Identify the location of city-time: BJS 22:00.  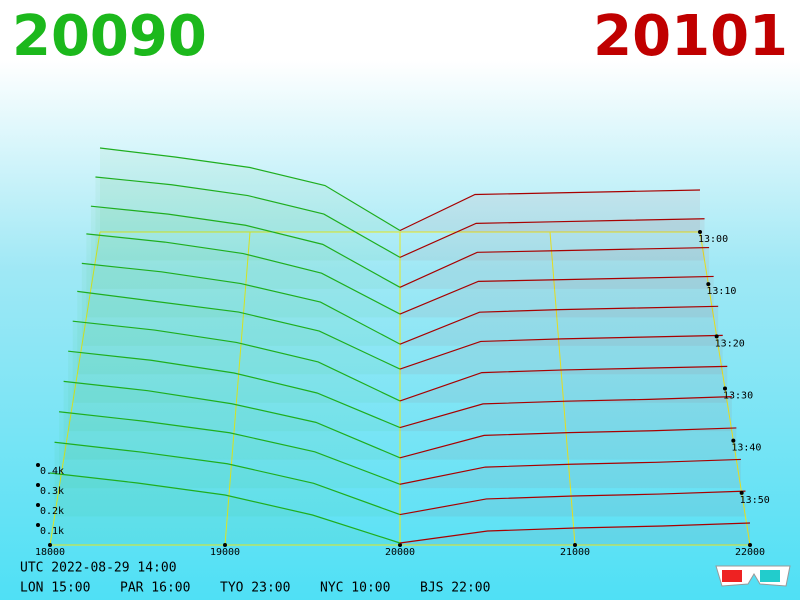
(455, 588).